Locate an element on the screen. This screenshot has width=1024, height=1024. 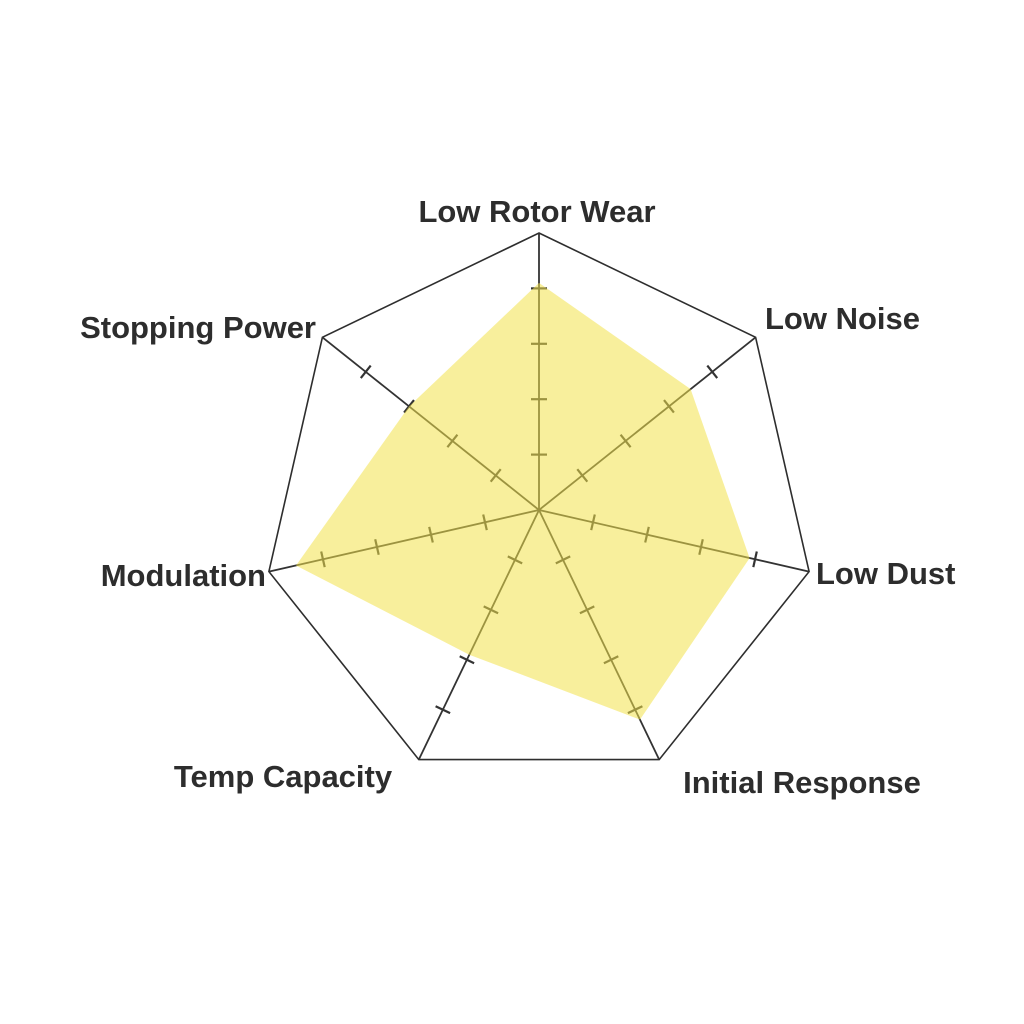
axis-label-low-noise: Low Noise is located at coordinates (842, 318).